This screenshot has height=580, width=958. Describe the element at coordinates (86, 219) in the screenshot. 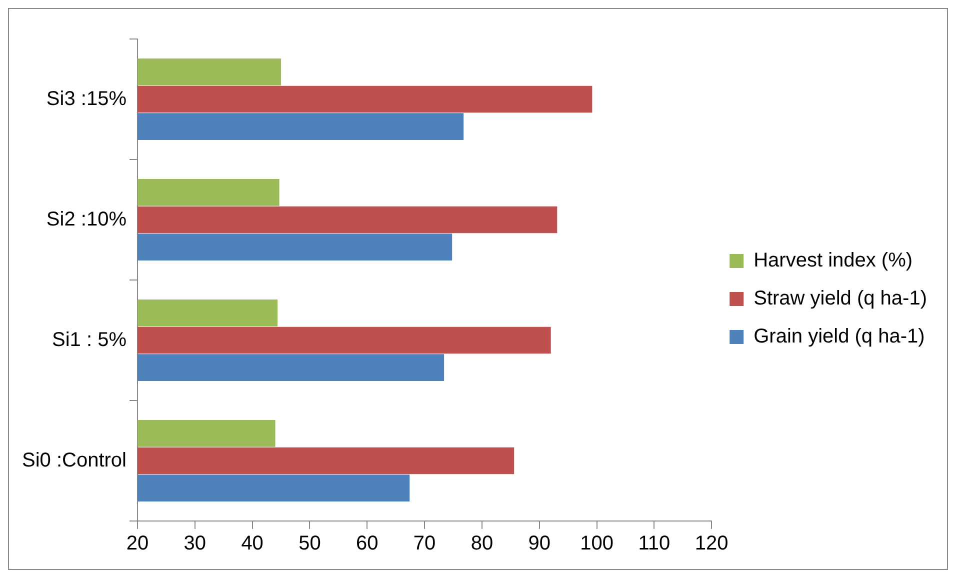

I see `y-tick-label: Si2 :10%` at that location.